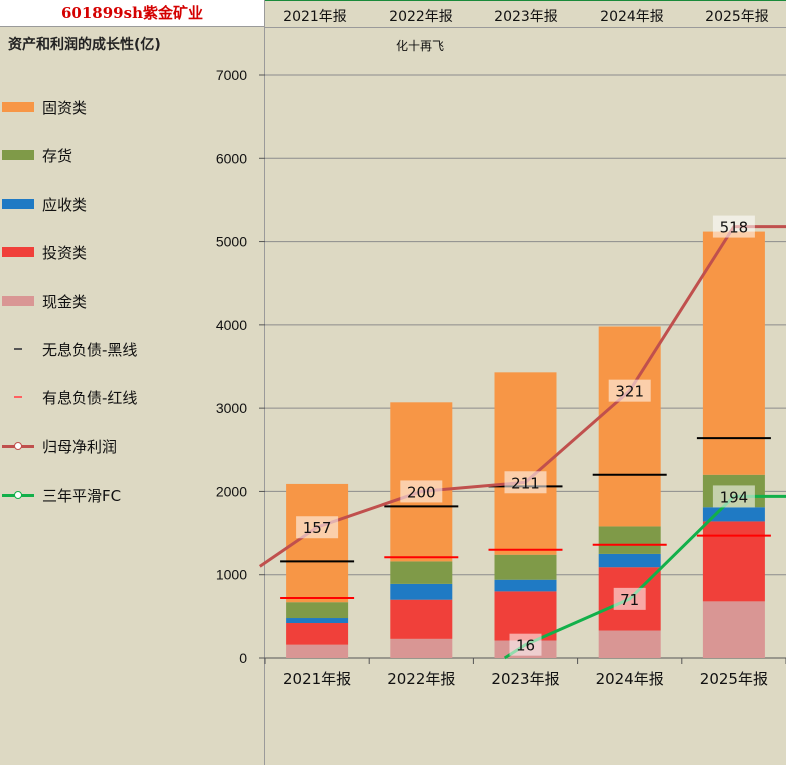 The image size is (786, 765). I want to click on legend-receivables: 应收类, so click(44, 204).